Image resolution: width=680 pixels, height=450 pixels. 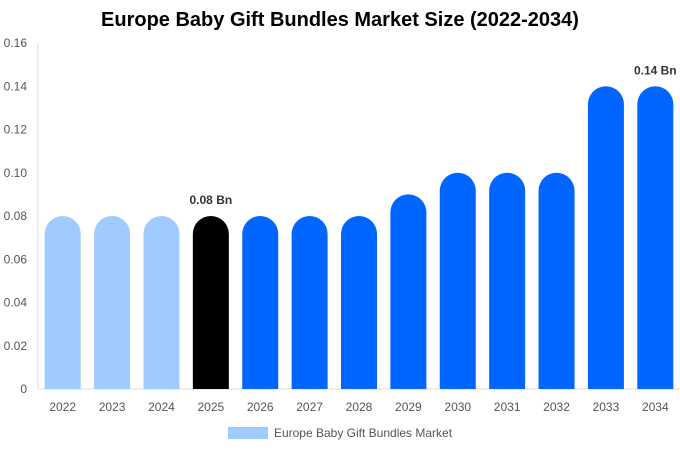 I want to click on x-tick-label: 2023, so click(x=112, y=407).